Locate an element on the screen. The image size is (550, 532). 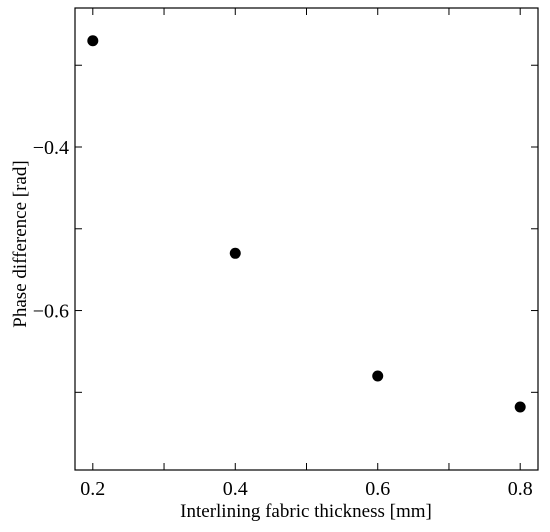
x-tick-label: 0.8 is located at coordinates (520, 489).